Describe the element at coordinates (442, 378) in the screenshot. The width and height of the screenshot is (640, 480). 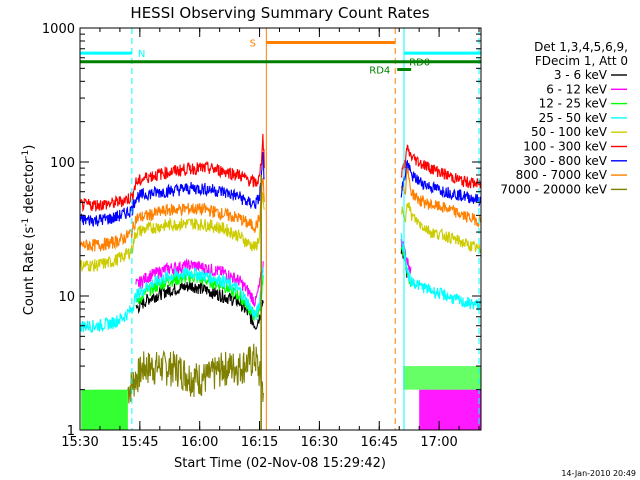
I see `low-count-green-block-right` at that location.